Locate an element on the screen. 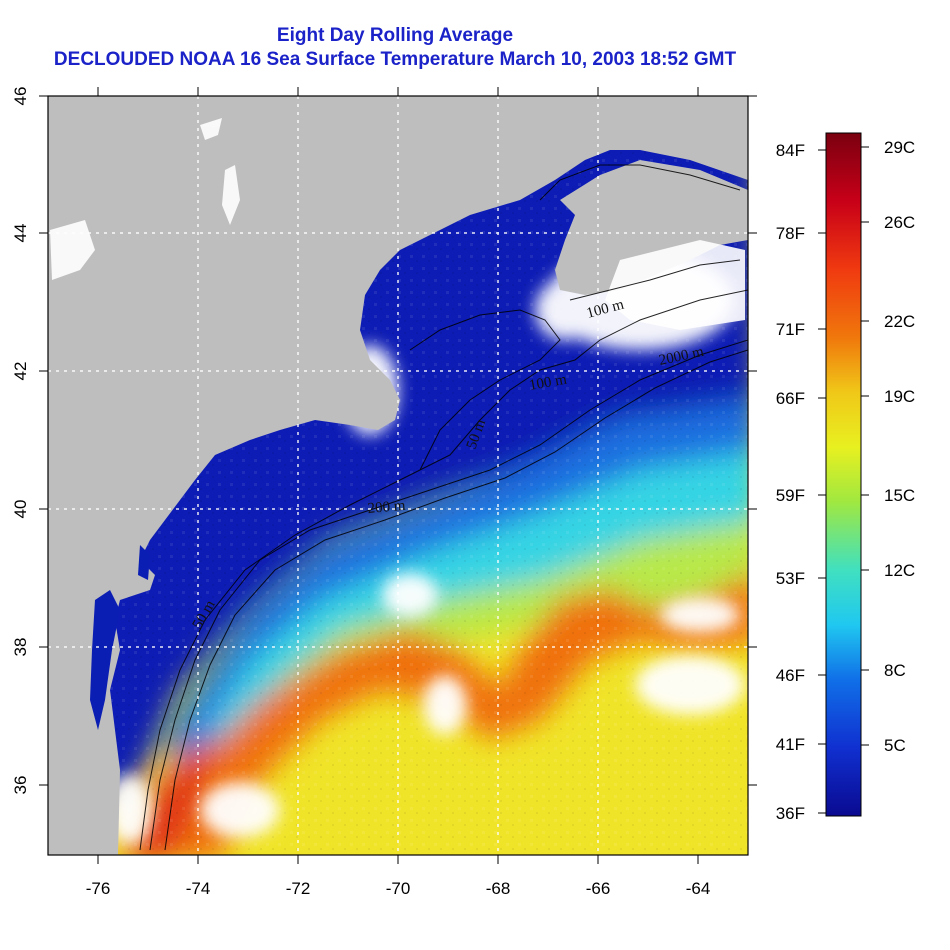 This screenshot has width=950, height=950. celsius-label: 29C is located at coordinates (899, 147).